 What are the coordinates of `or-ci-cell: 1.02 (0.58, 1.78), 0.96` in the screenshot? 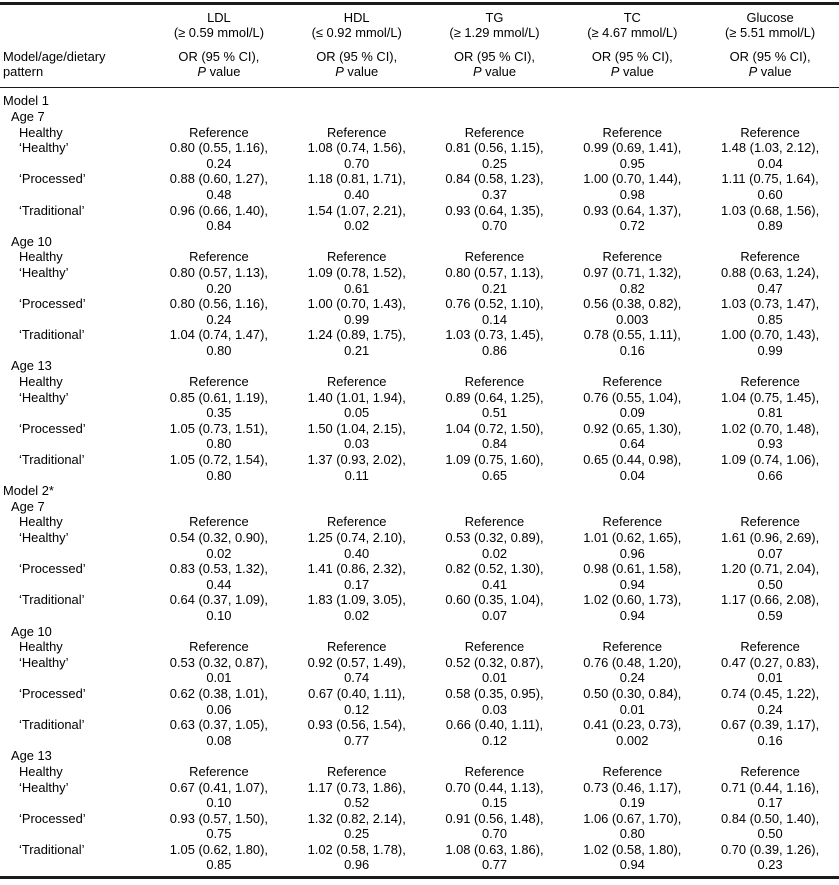 It's located at (357, 857).